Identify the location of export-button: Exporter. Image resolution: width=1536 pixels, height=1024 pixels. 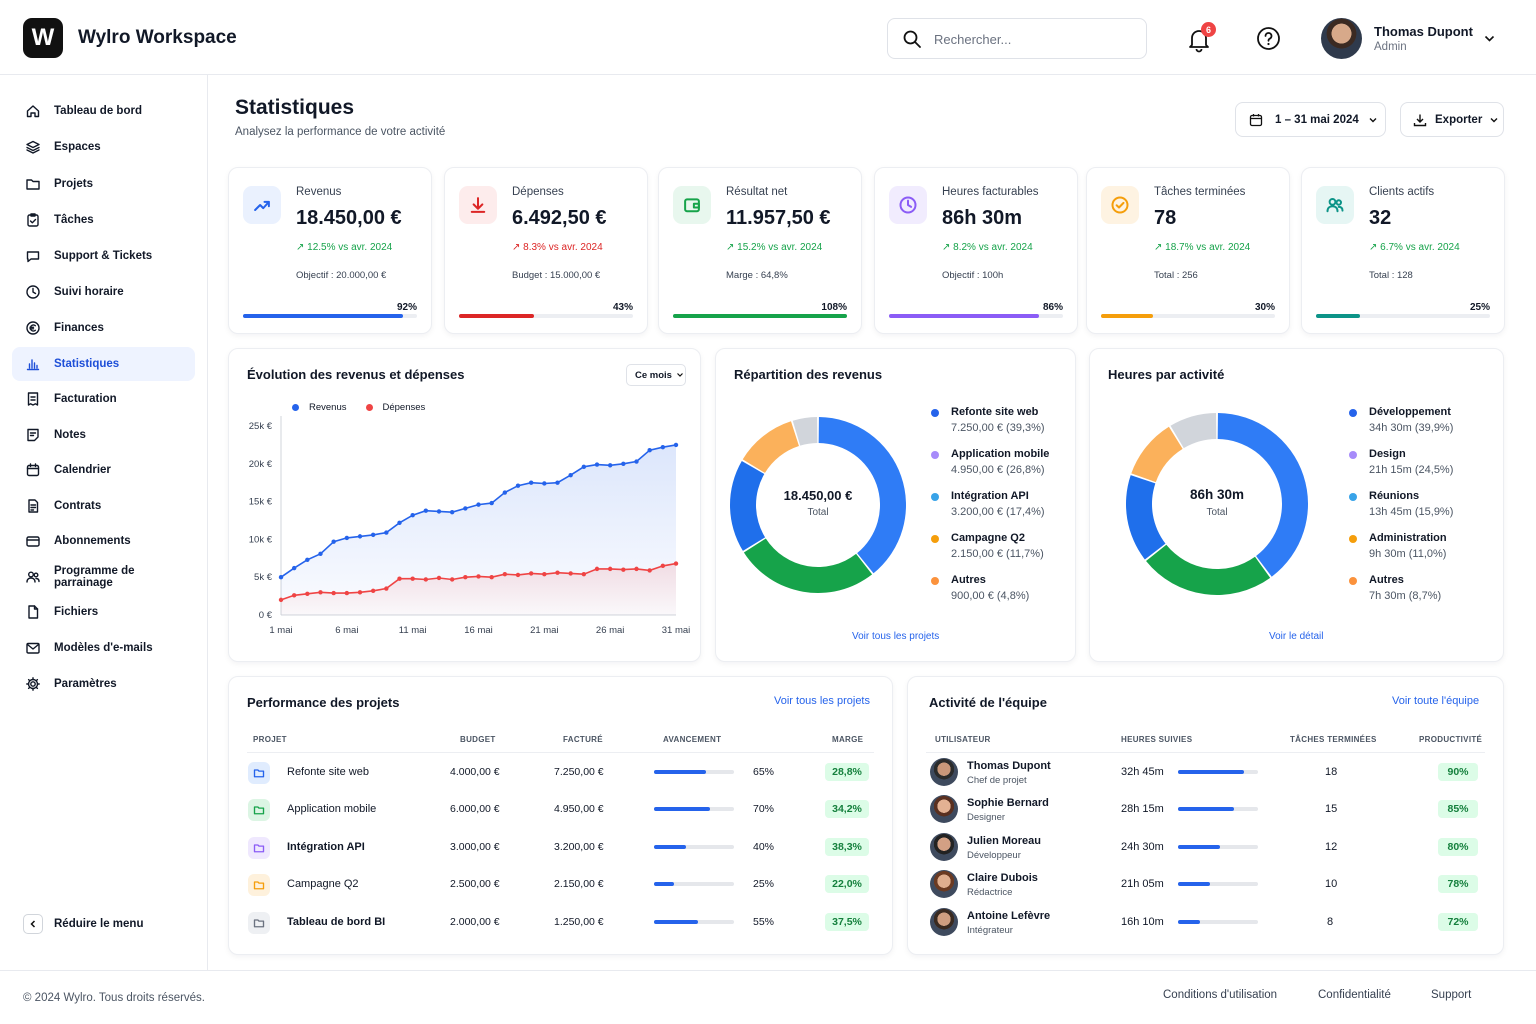
(1452, 119).